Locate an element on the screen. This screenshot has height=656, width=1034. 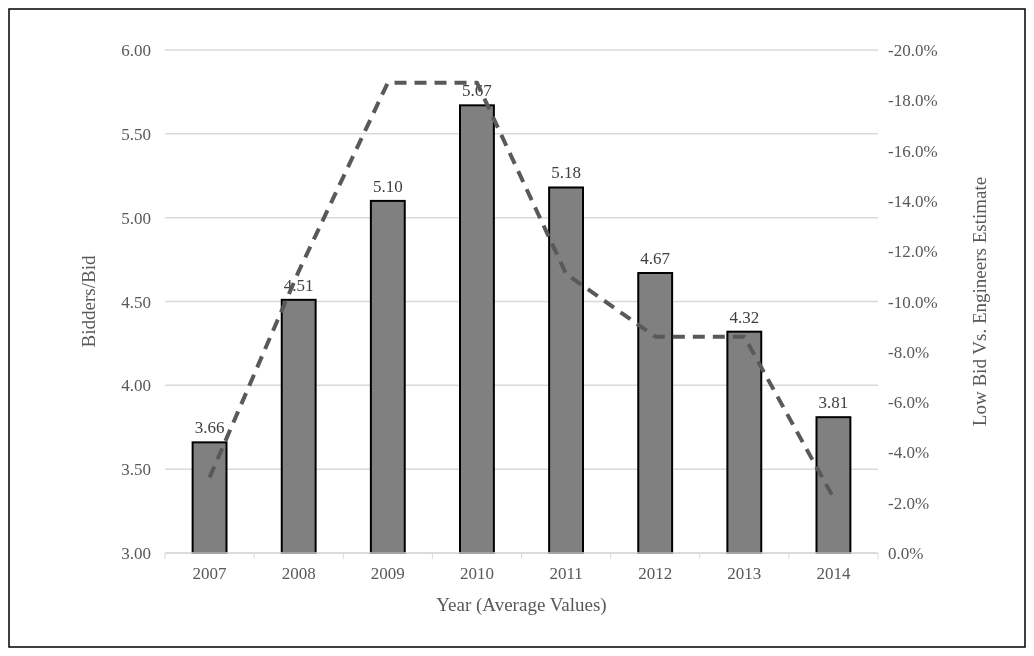
y2-tick-label: 0.0% is located at coordinates (906, 553).